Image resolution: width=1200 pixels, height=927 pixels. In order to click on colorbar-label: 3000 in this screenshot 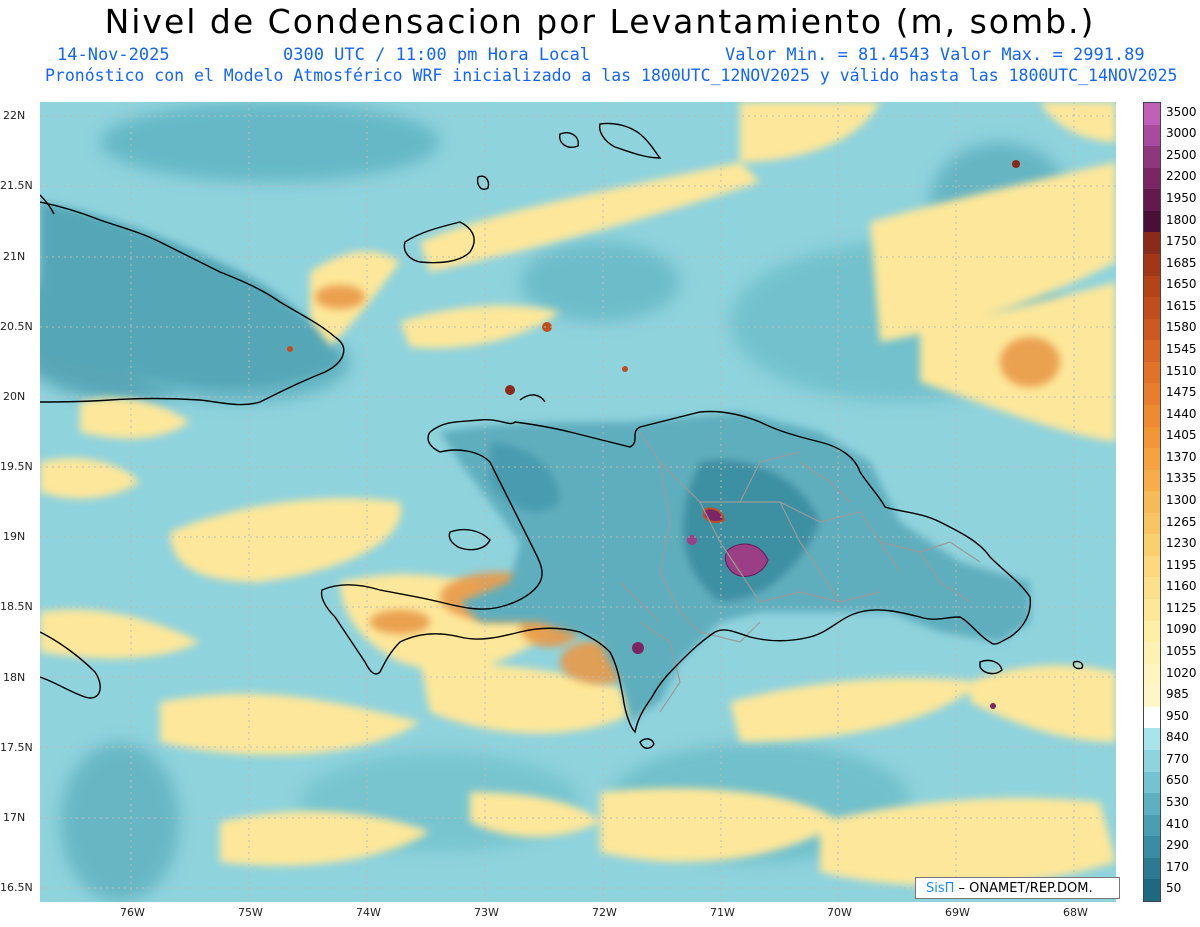, I will do `click(1181, 133)`.